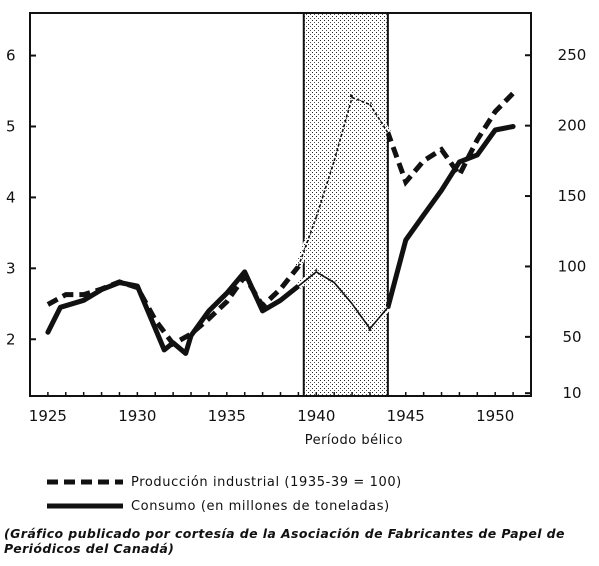  I want to click on legend-label-consumo: Consumo (en millones de toneladas), so click(260, 506).